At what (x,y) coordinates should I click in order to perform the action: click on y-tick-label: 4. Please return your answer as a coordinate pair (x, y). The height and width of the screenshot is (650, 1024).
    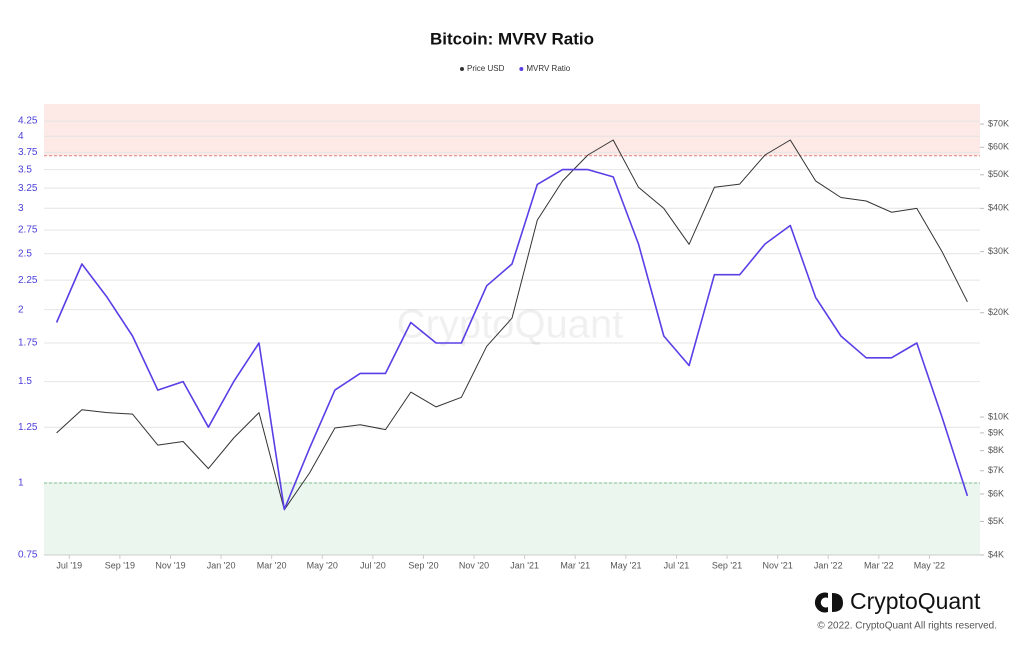
    Looking at the image, I should click on (21, 136).